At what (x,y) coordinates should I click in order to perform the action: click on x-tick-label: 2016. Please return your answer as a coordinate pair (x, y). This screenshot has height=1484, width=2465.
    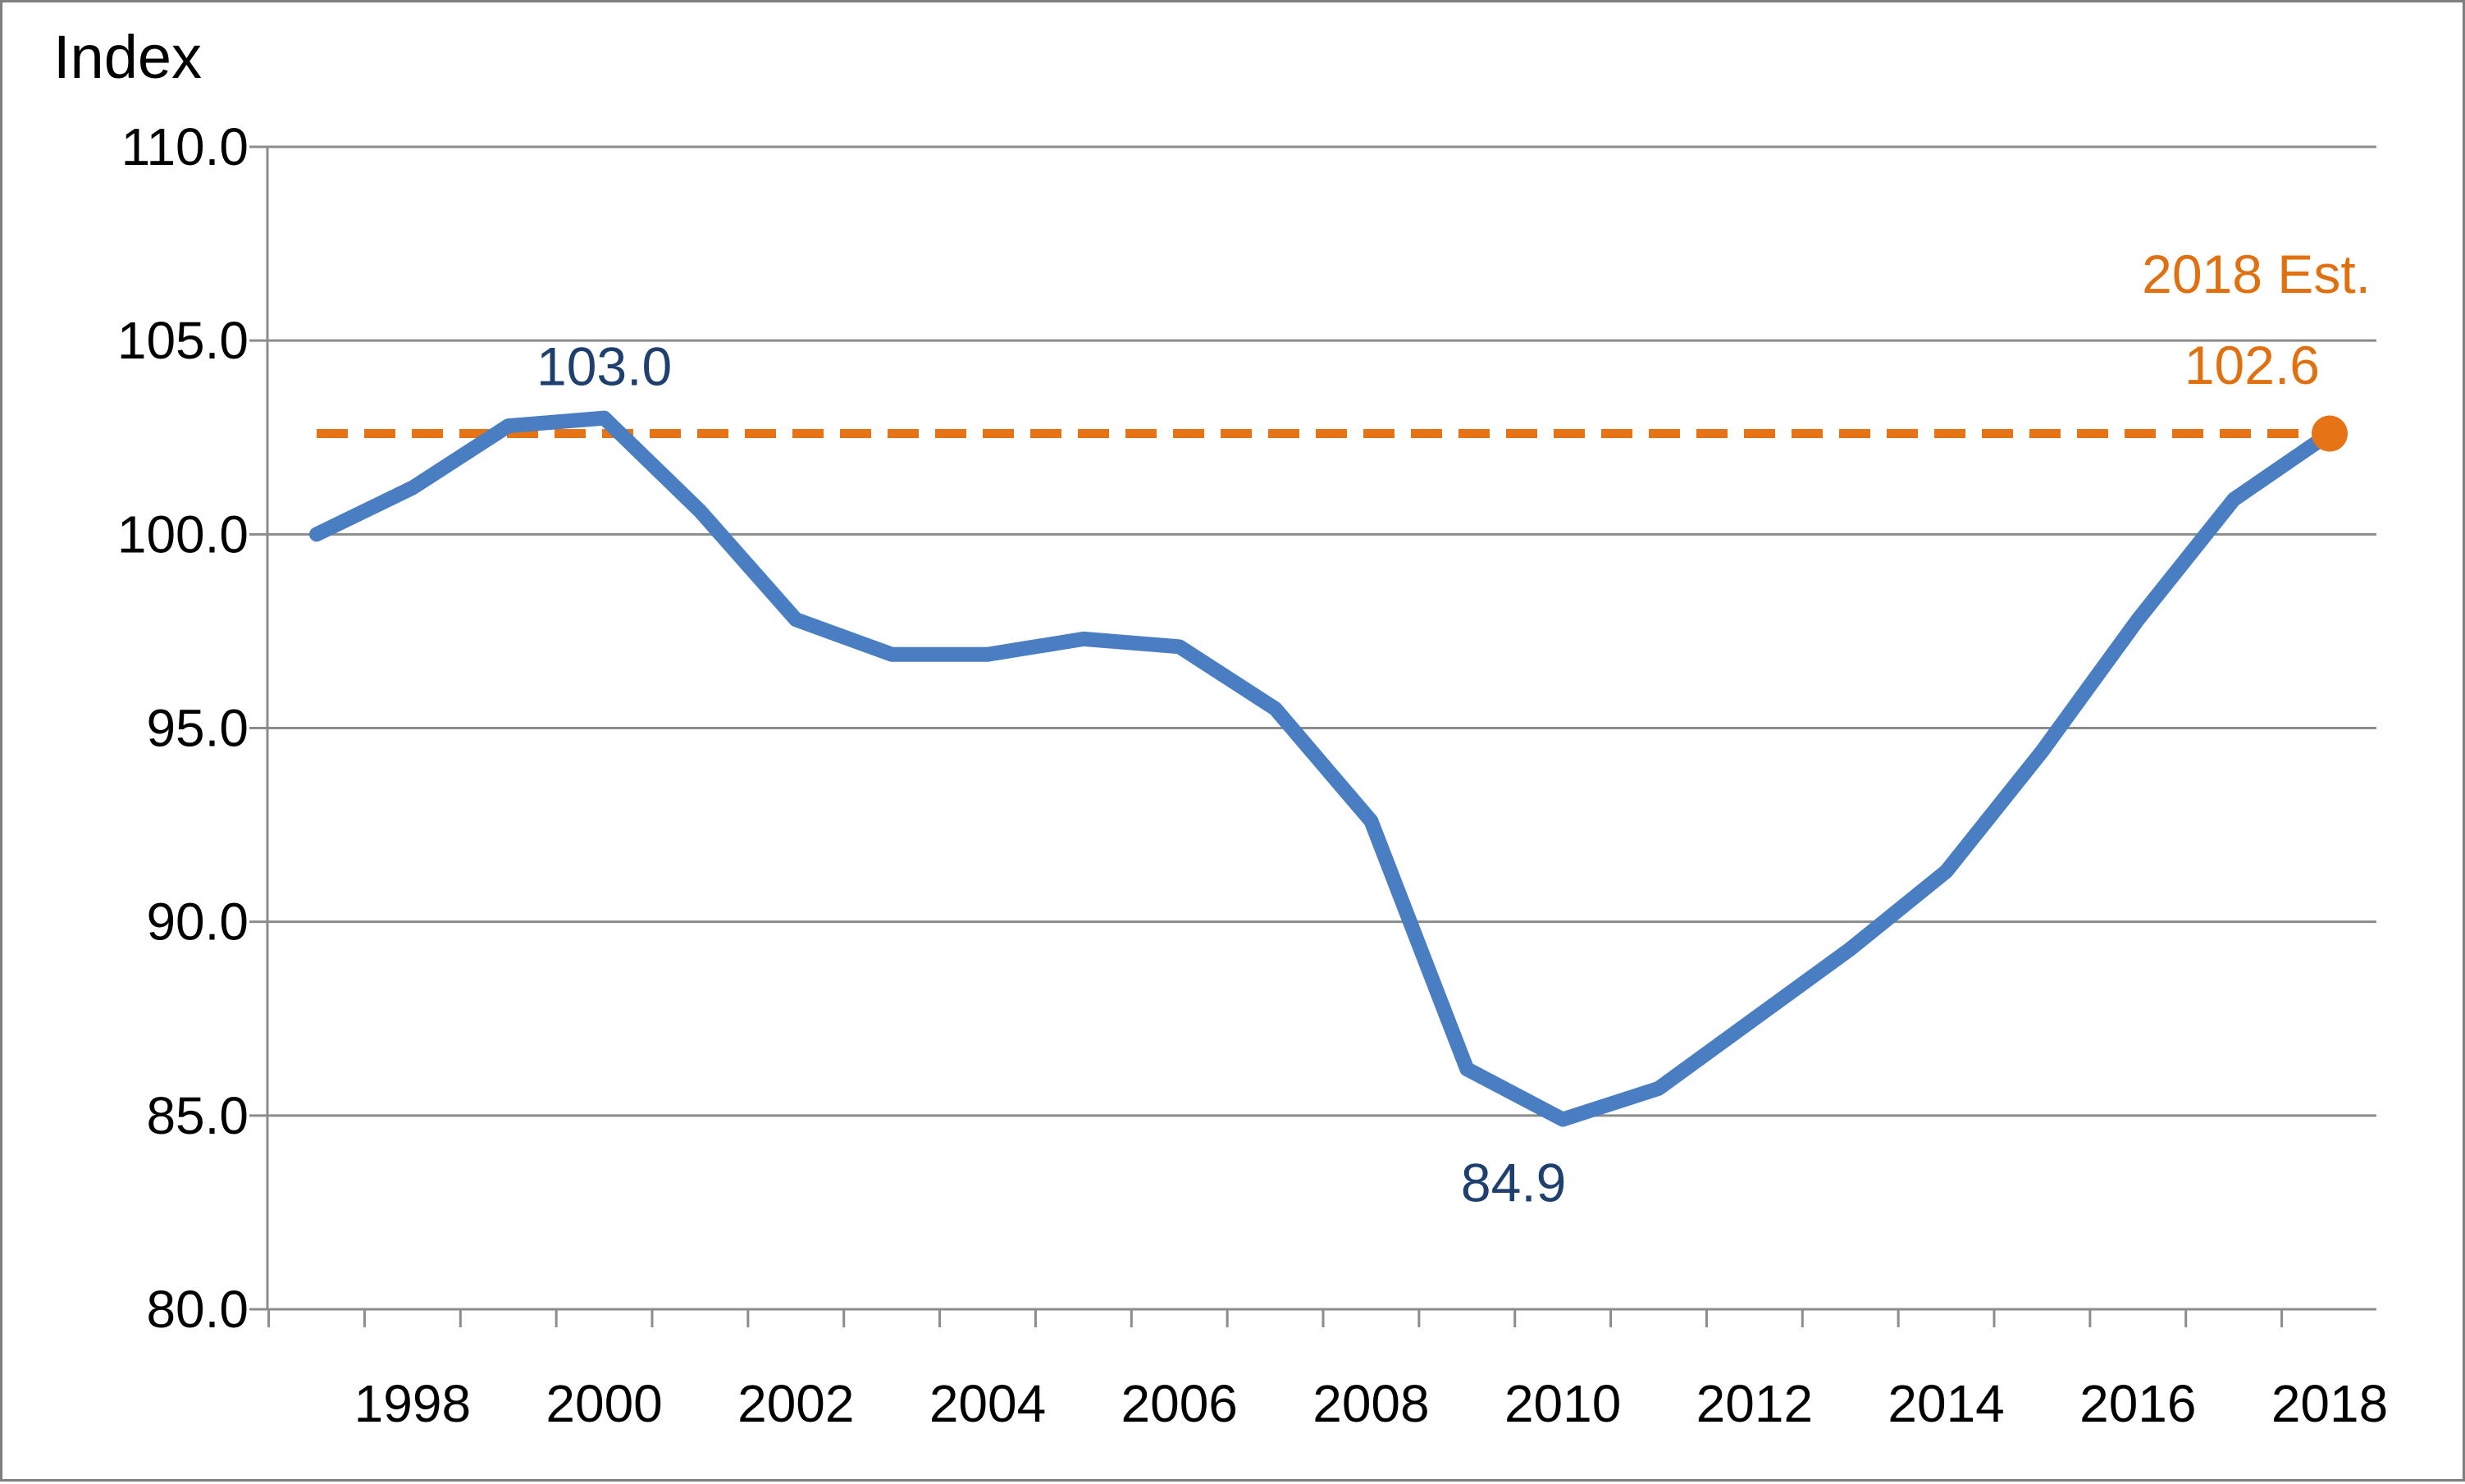
    Looking at the image, I should click on (2137, 1403).